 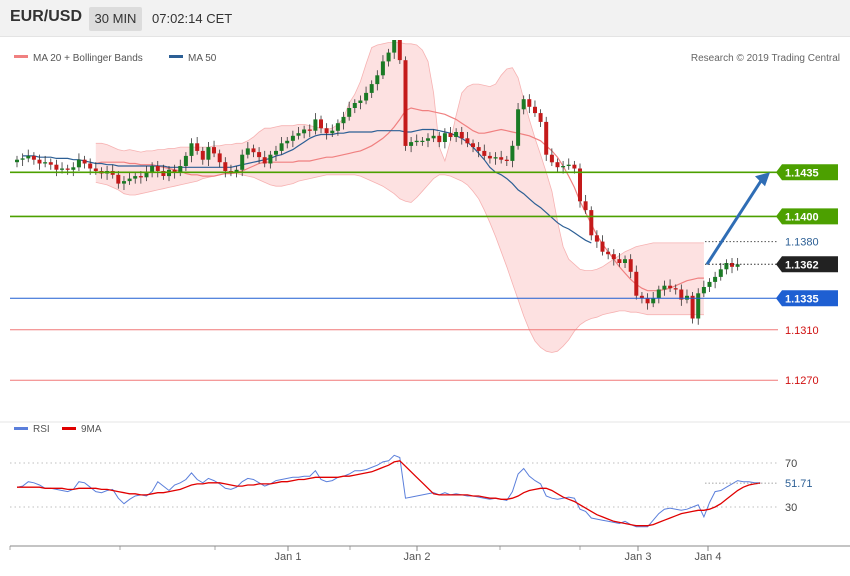 I want to click on ma50-legend-label: MA 50, so click(x=202, y=58).